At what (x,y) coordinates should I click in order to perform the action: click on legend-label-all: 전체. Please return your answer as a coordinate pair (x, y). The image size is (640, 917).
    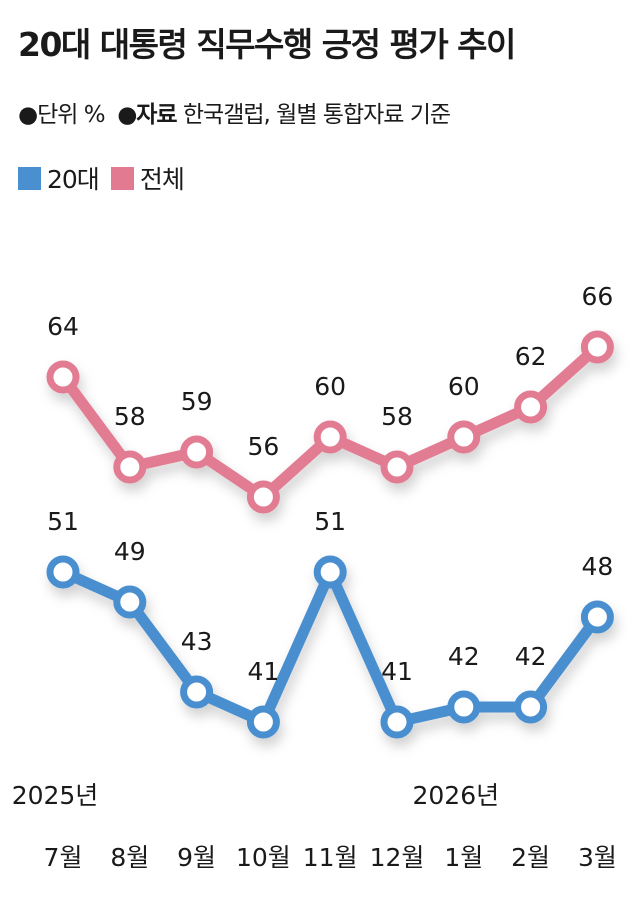
    Looking at the image, I should click on (162, 179).